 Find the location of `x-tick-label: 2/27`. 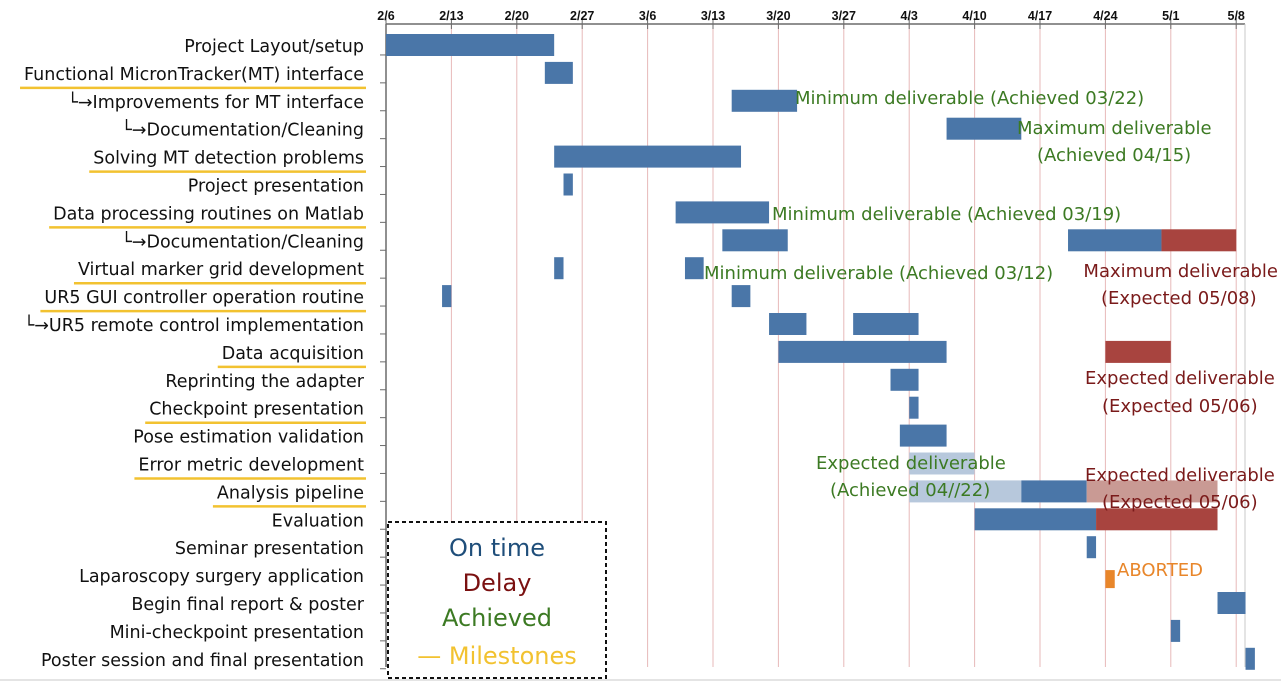

x-tick-label: 2/27 is located at coordinates (582, 16).